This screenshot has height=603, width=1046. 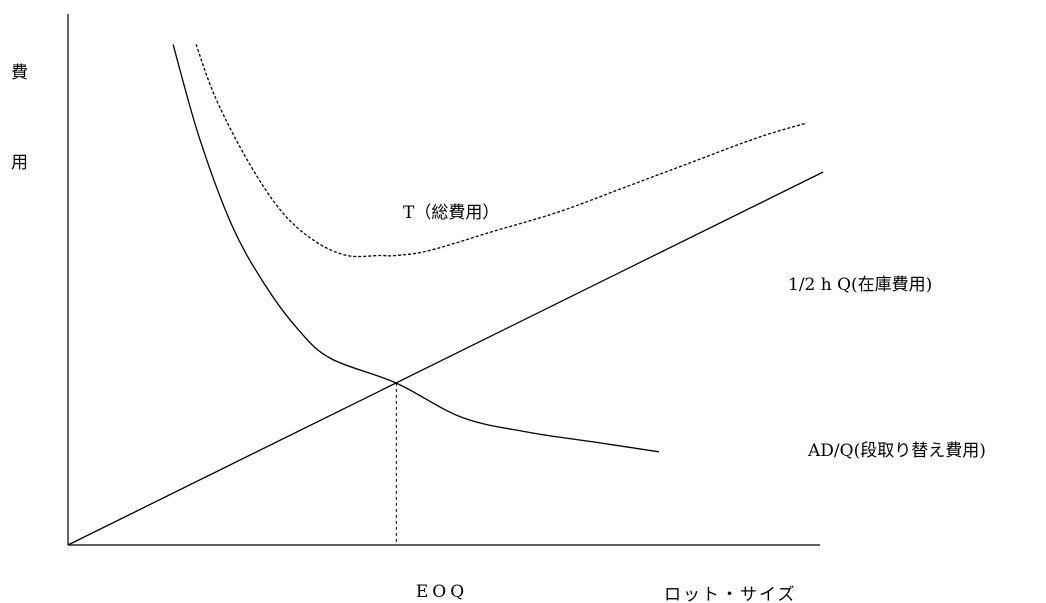 I want to click on series-label-setup-cost: AD/Q(段取り替え費用), so click(x=896, y=451).